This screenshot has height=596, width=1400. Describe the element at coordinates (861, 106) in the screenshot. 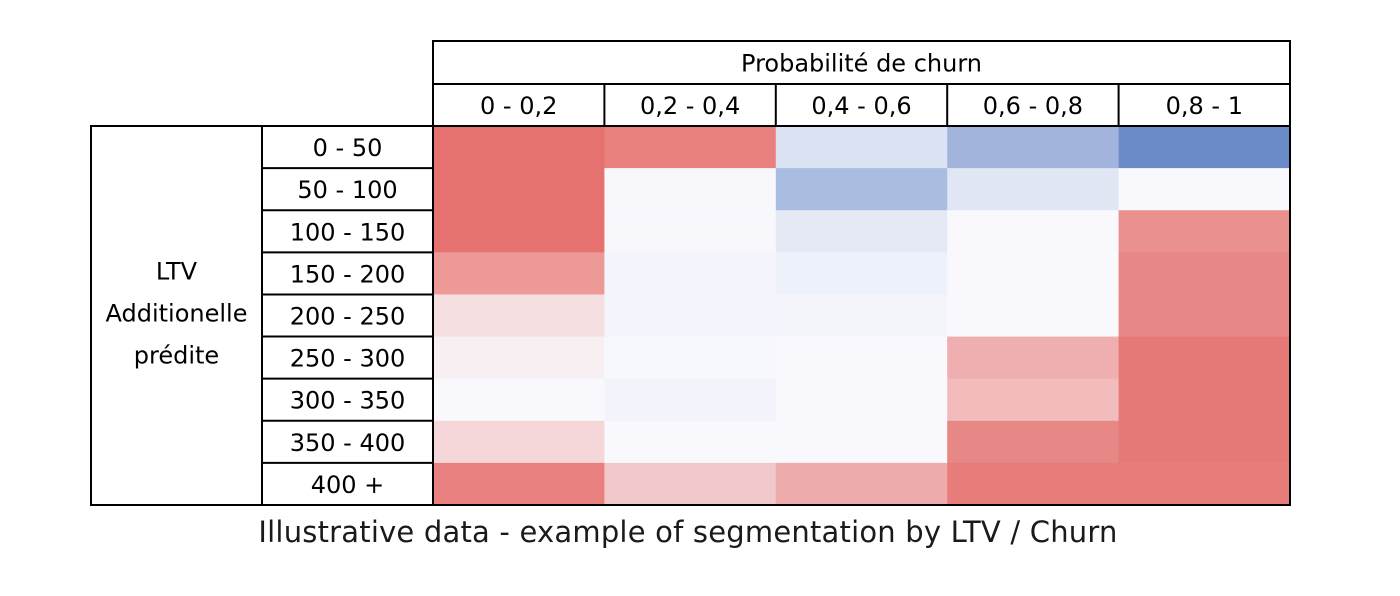

I see `column-header: 0,4 - 0,6` at that location.